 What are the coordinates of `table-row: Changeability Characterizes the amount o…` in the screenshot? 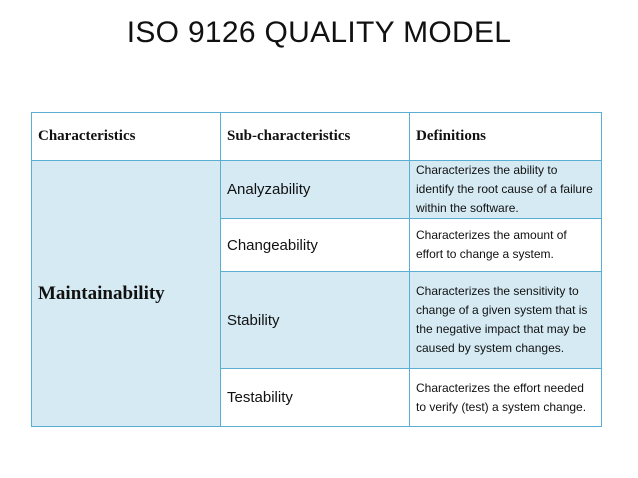 It's located at (317, 245).